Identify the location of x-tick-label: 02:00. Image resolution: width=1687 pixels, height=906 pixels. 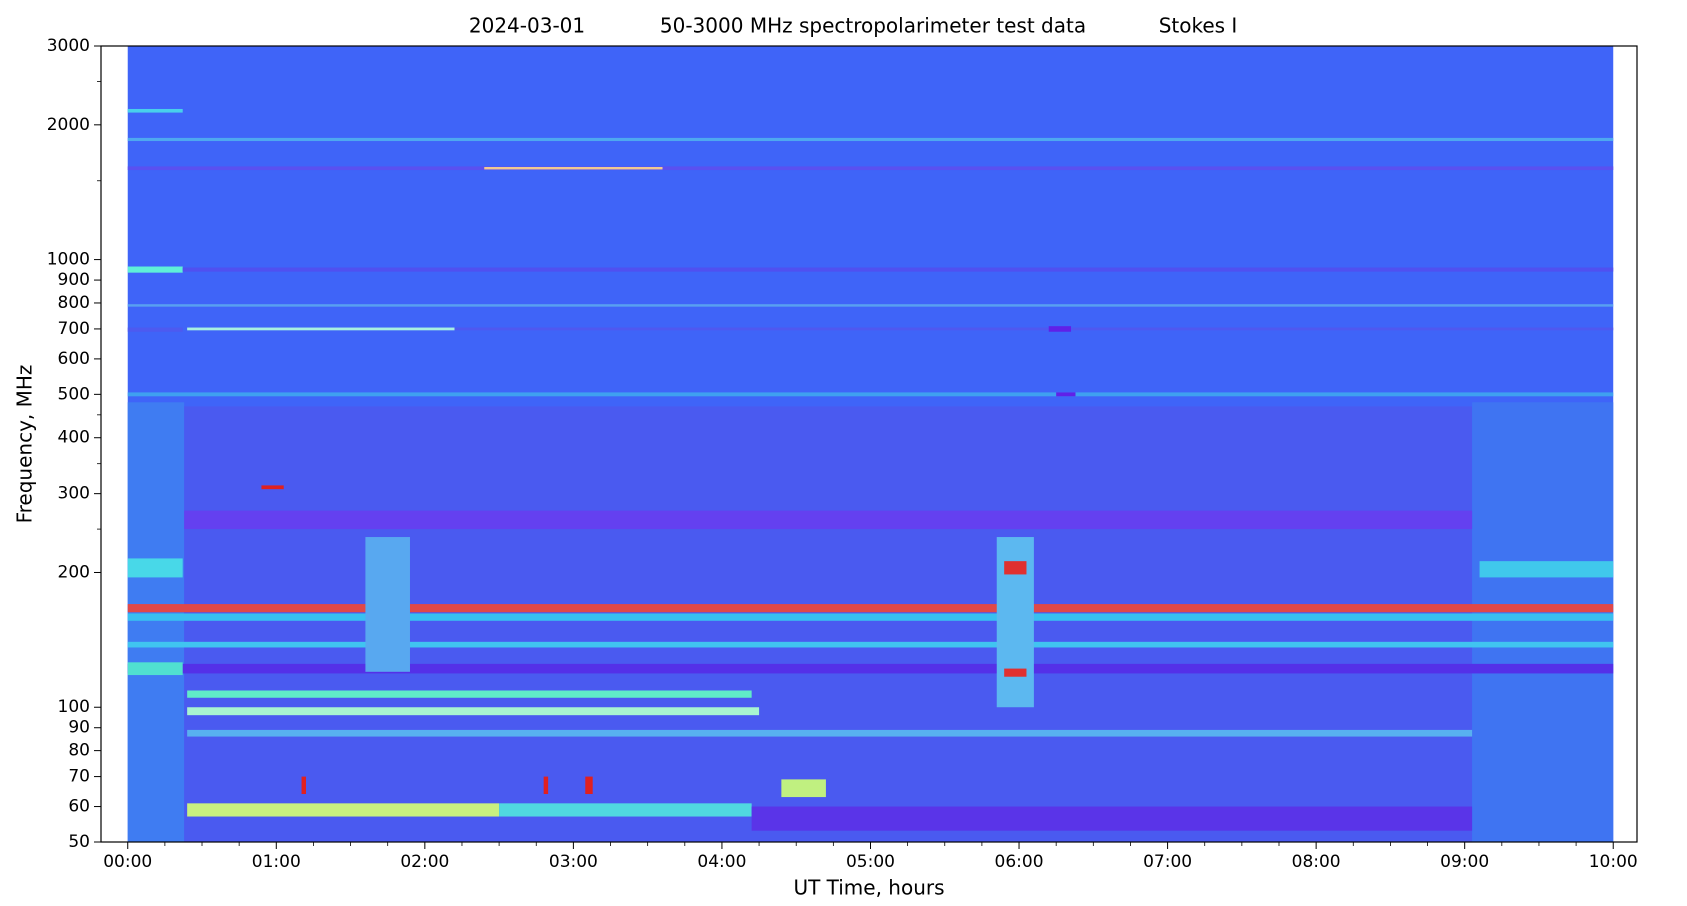
(424, 862).